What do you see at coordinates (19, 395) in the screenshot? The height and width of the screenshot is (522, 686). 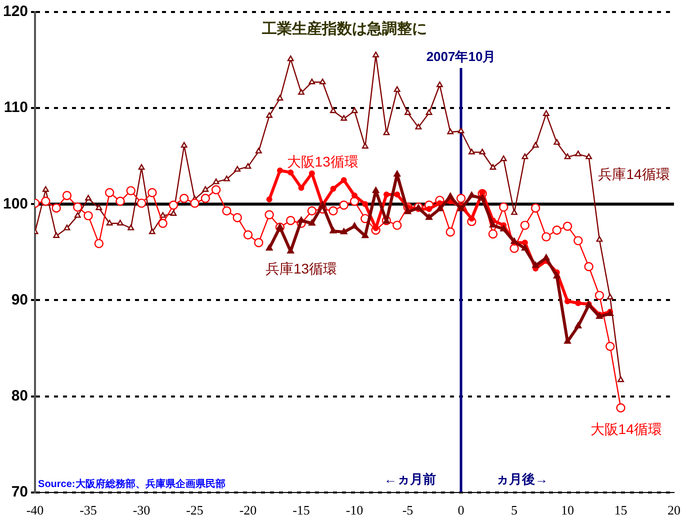 I see `y-tick-label: 80` at bounding box center [19, 395].